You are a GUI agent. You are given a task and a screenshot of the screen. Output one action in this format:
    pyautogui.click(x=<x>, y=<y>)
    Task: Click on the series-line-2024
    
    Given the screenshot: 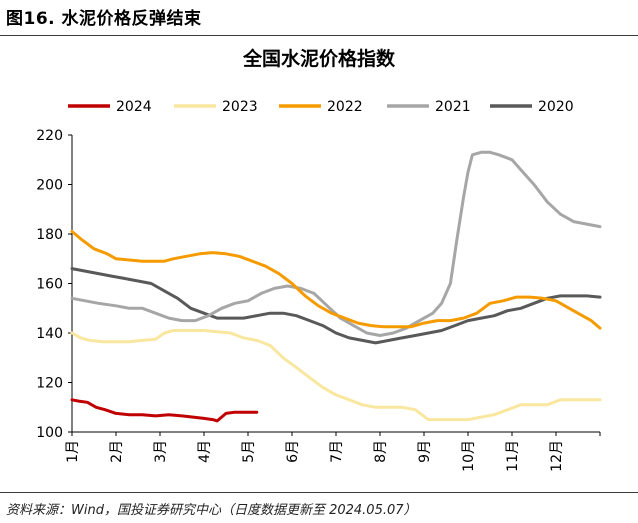 What is the action you would take?
    pyautogui.click(x=164, y=410)
    